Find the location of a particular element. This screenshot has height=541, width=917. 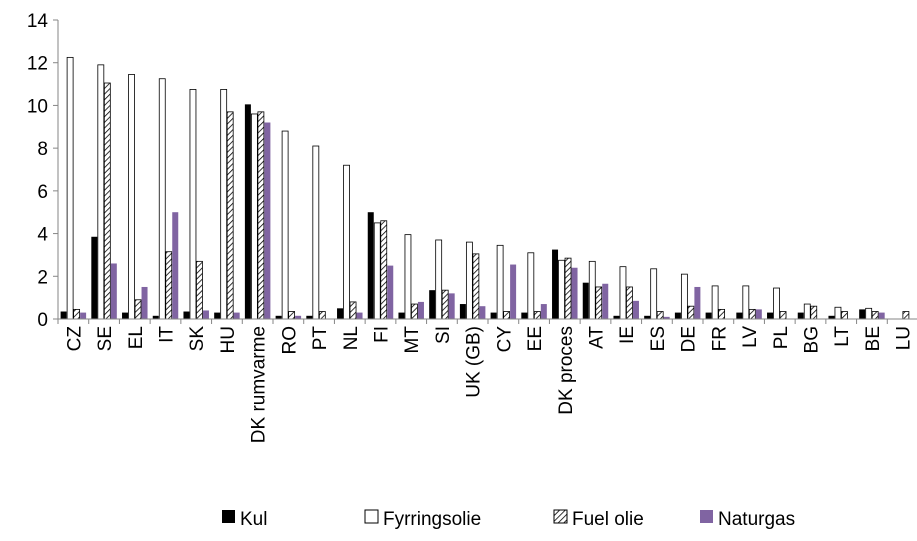

bar-kul-mt is located at coordinates (401, 315).